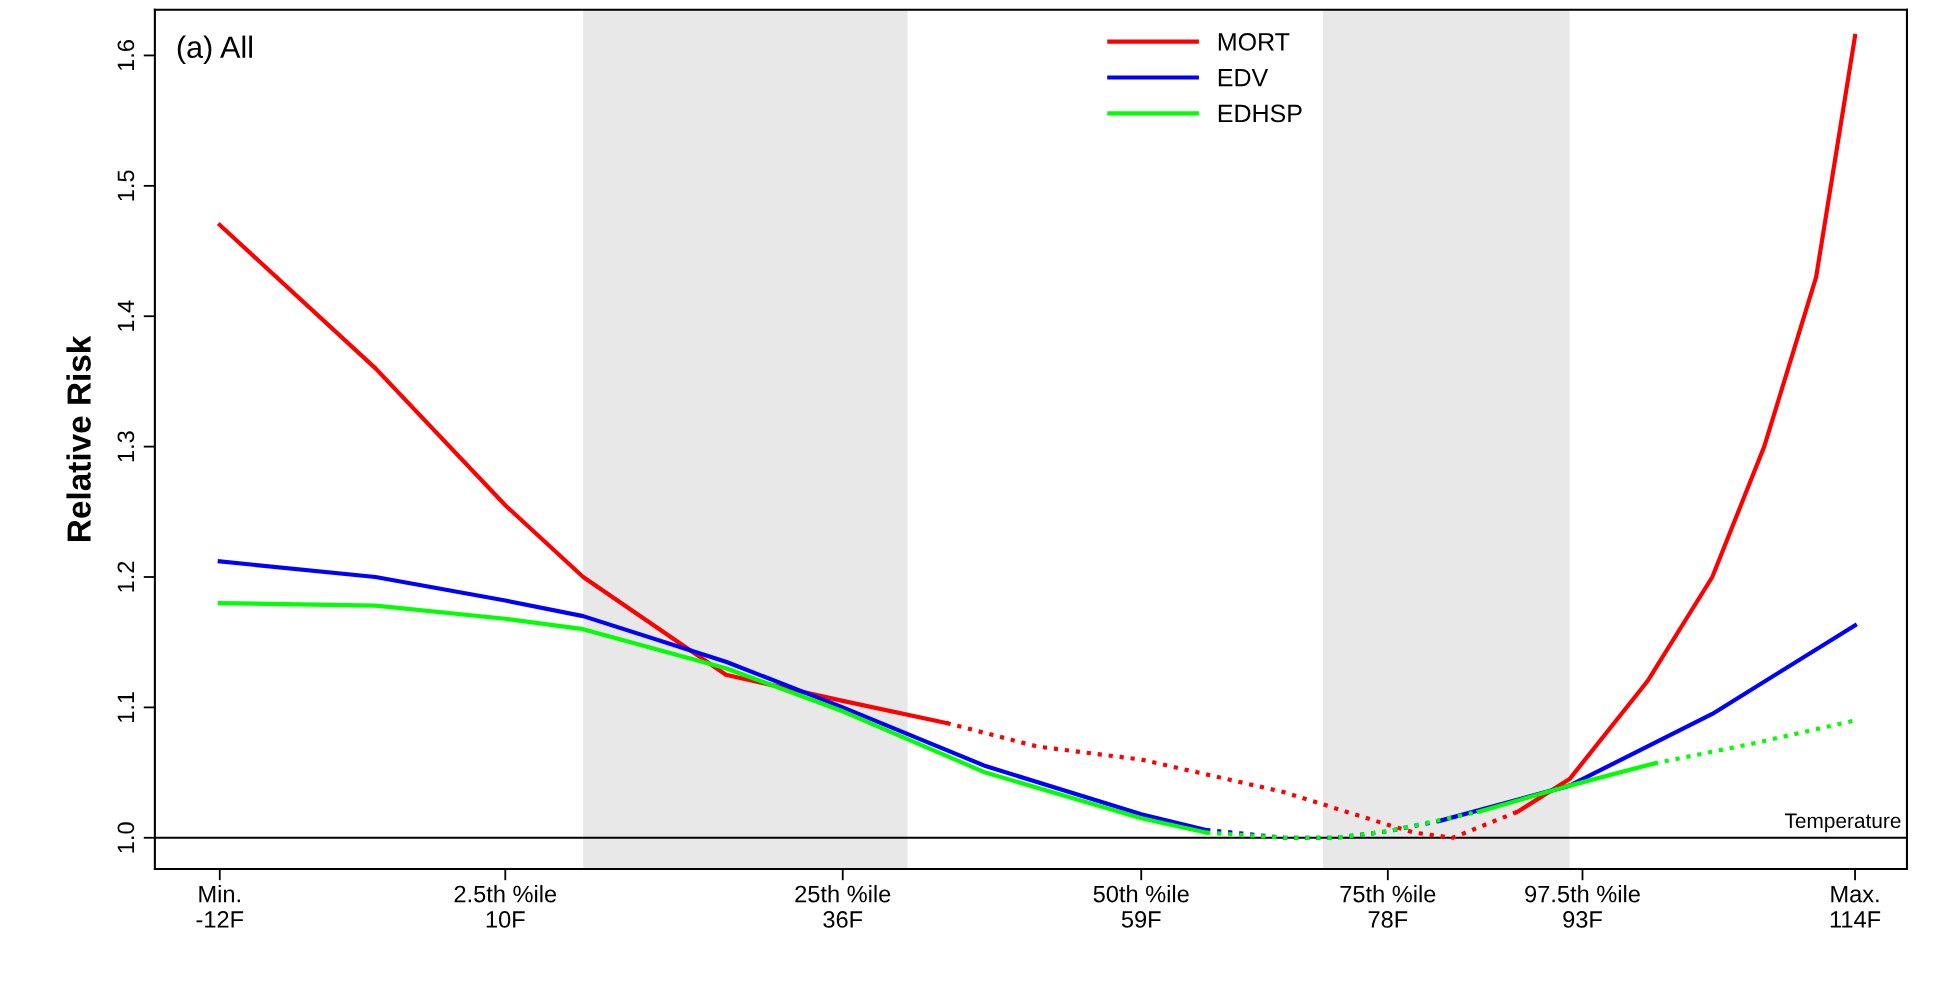 The image size is (1936, 982). Describe the element at coordinates (126, 707) in the screenshot. I see `y-tick-label: 1.1` at that location.